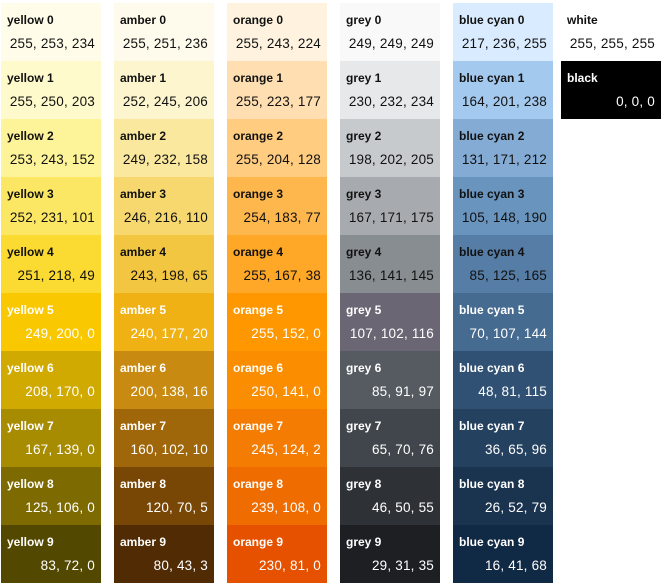 Image resolution: width=664 pixels, height=585 pixels. I want to click on swatch-rgb-value: 255, 223, 177, so click(278, 101).